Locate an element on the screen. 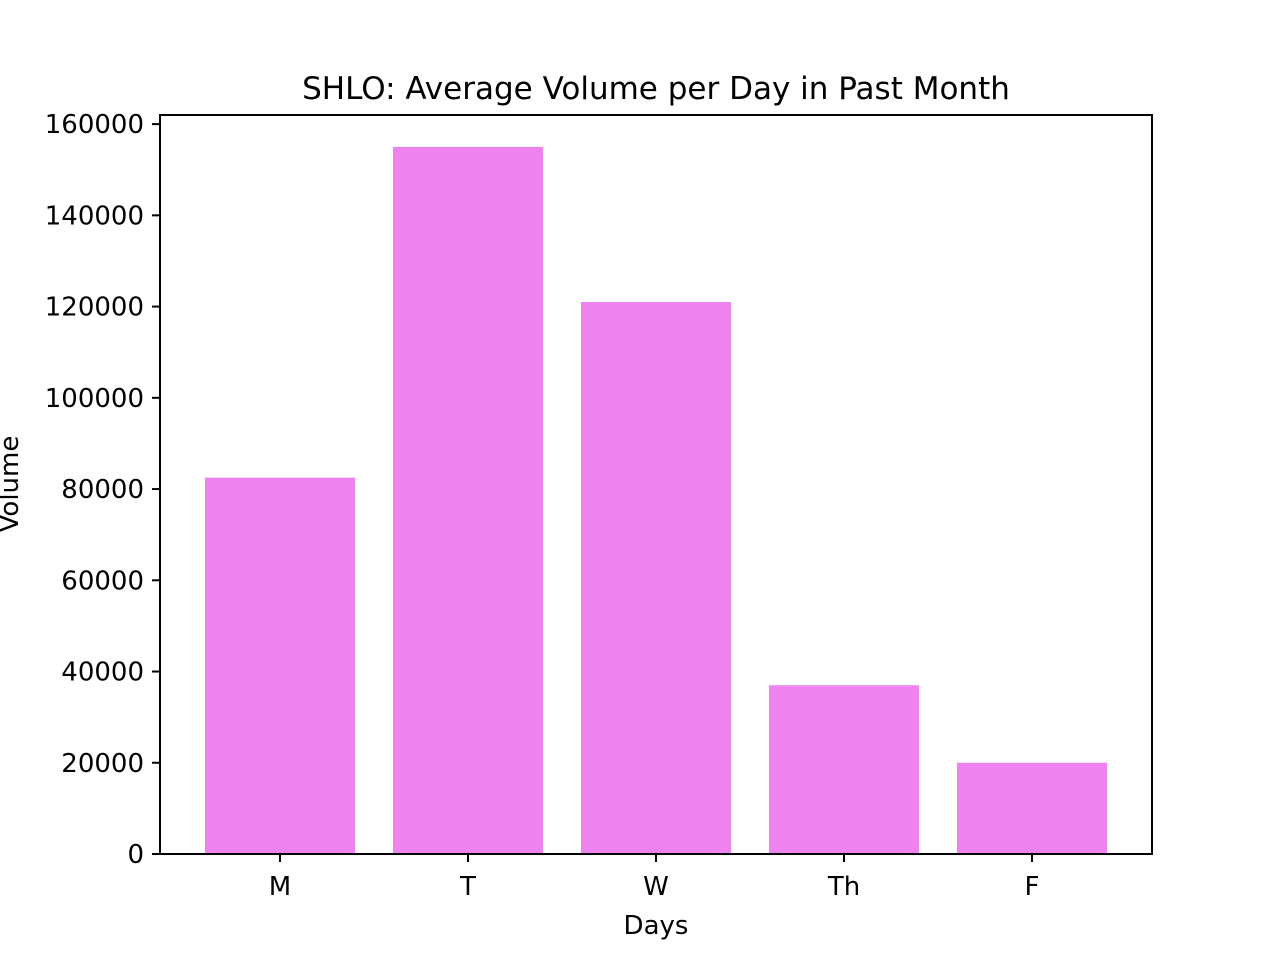 The image size is (1280, 960). x-tick-label: W is located at coordinates (656, 887).